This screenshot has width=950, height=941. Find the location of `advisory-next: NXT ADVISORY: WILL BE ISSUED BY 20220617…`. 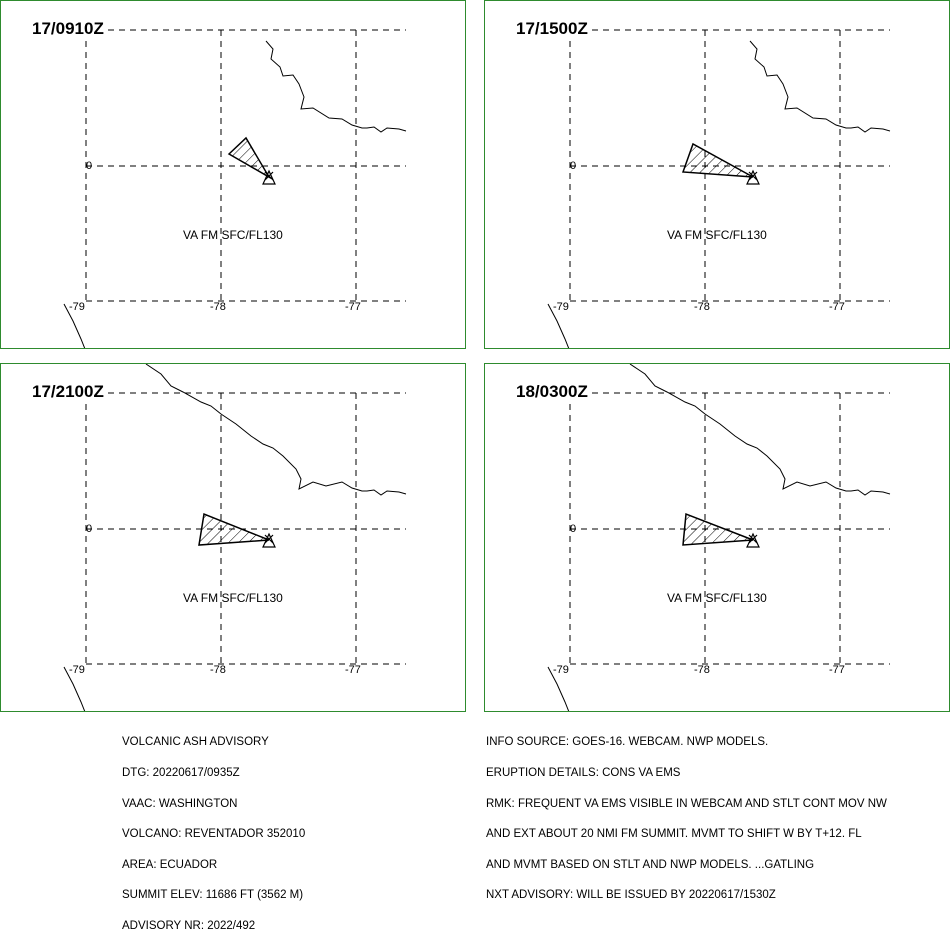

advisory-next: NXT ADVISORY: WILL BE ISSUED BY 20220617… is located at coordinates (631, 895).